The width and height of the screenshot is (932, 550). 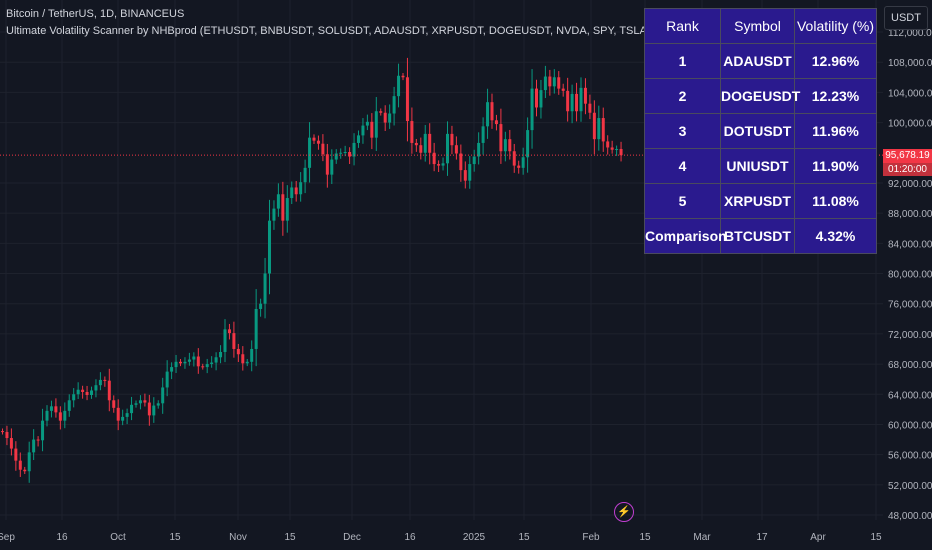 I want to click on table-row: 1 ADAUSDT 12.96%, so click(x=760, y=61).